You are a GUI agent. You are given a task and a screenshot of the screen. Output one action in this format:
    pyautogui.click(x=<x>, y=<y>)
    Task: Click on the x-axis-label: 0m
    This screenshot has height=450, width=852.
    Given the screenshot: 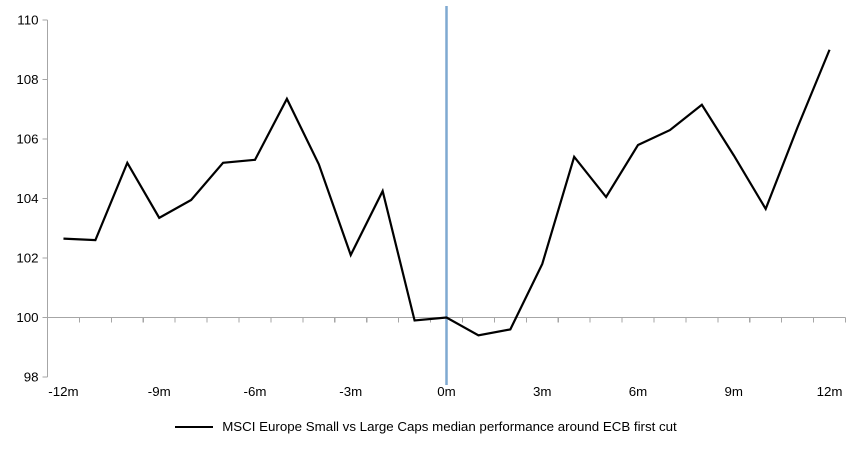 What is the action you would take?
    pyautogui.click(x=446, y=391)
    